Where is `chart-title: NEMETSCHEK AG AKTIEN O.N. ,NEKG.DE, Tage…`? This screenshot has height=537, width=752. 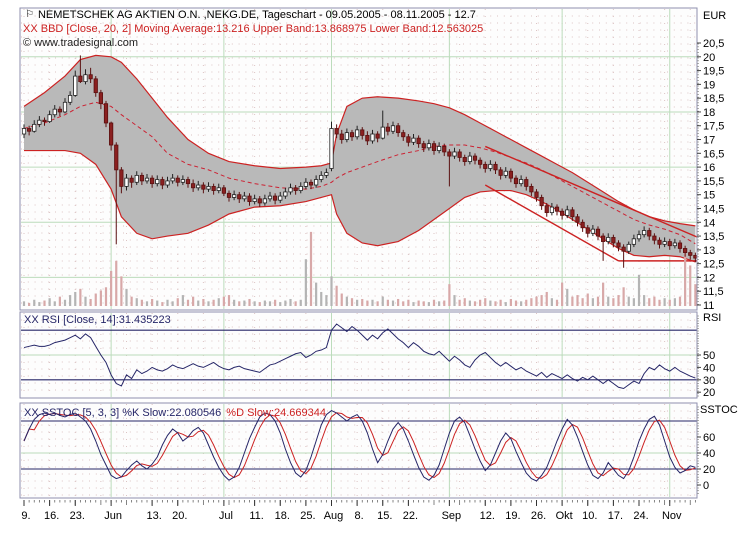
chart-title: NEMETSCHEK AG AKTIEN O.N. ,NEKG.DE, Tage… is located at coordinates (256, 15).